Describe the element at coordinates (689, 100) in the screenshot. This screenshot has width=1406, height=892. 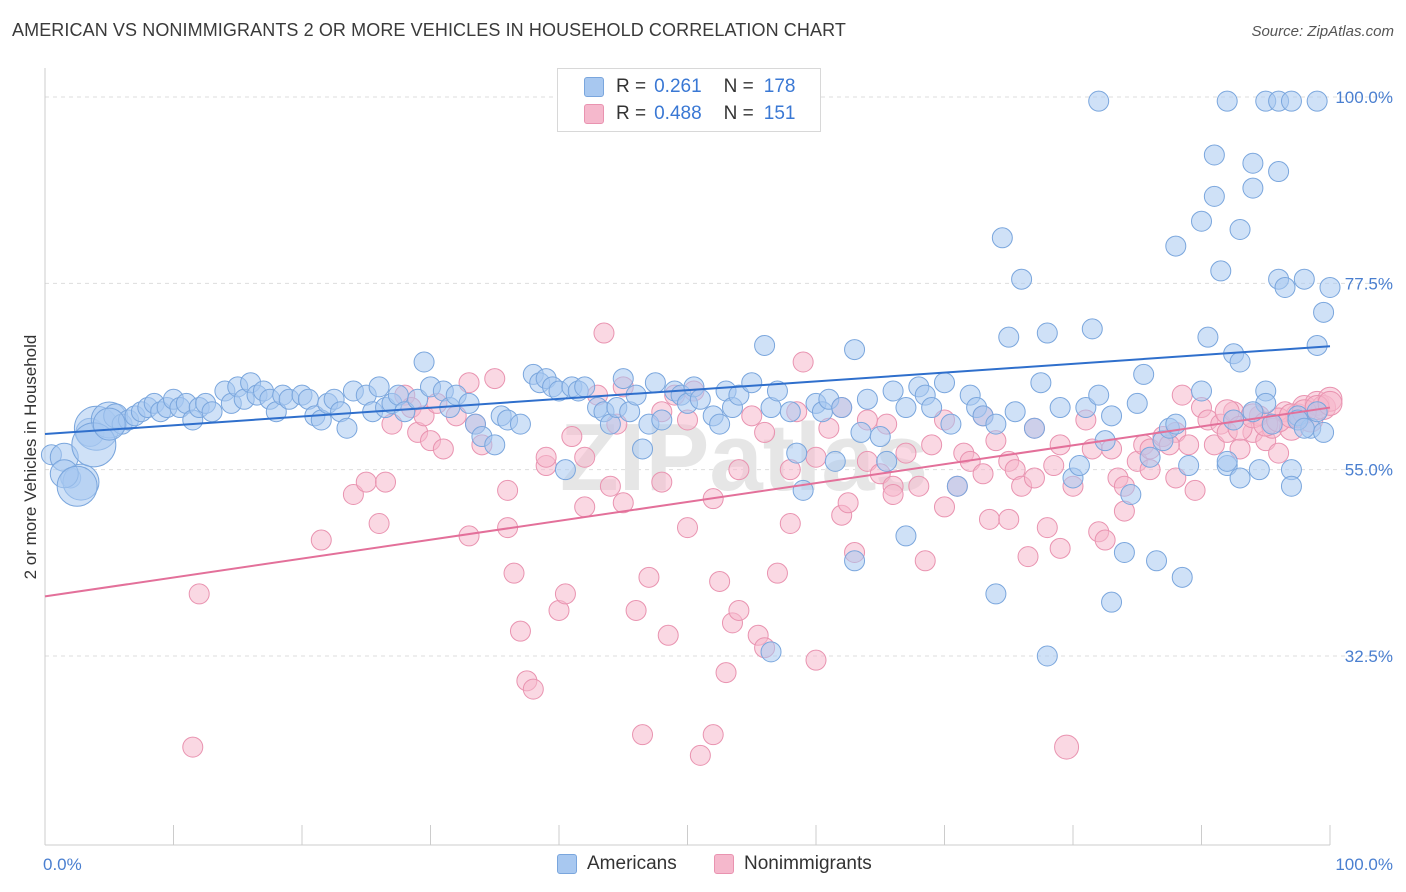
I see `correlation-legend: R = 0.261 N = 178 R = 0.488 N = 151` at that location.